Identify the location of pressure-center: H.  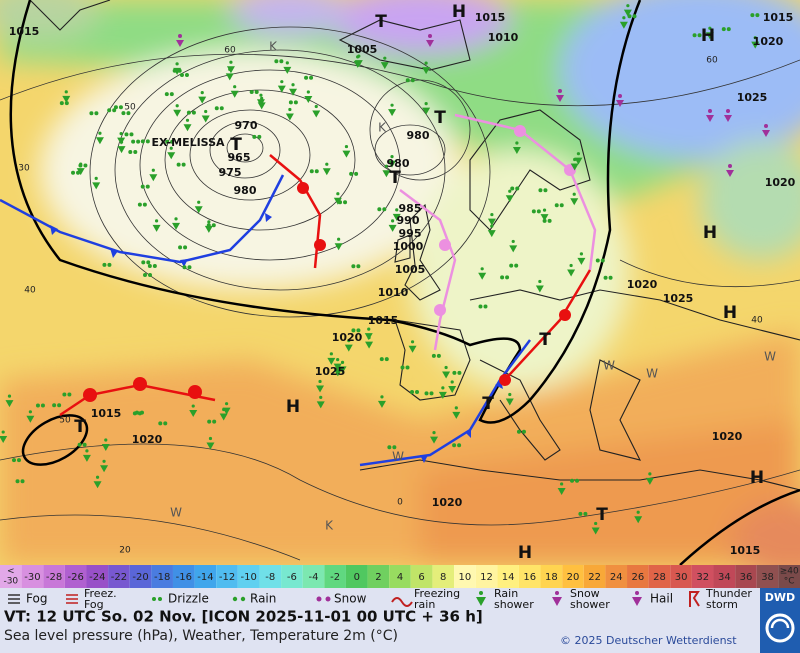
(459, 12).